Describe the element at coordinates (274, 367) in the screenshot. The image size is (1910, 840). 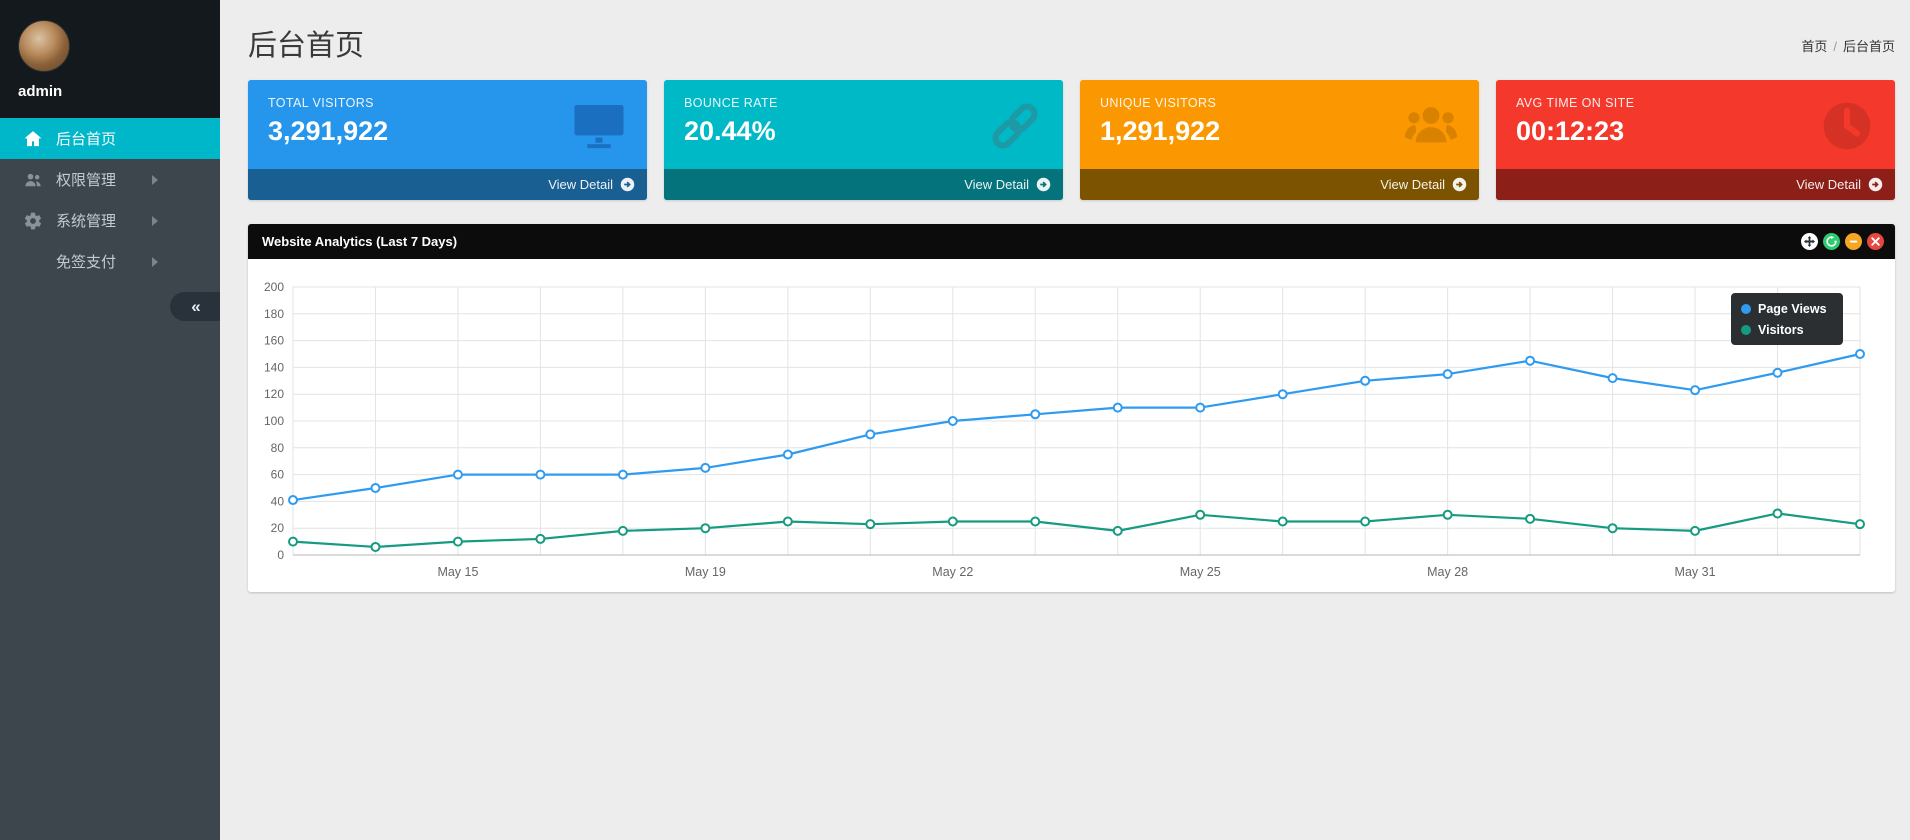
I see `svg-text: 140` at that location.